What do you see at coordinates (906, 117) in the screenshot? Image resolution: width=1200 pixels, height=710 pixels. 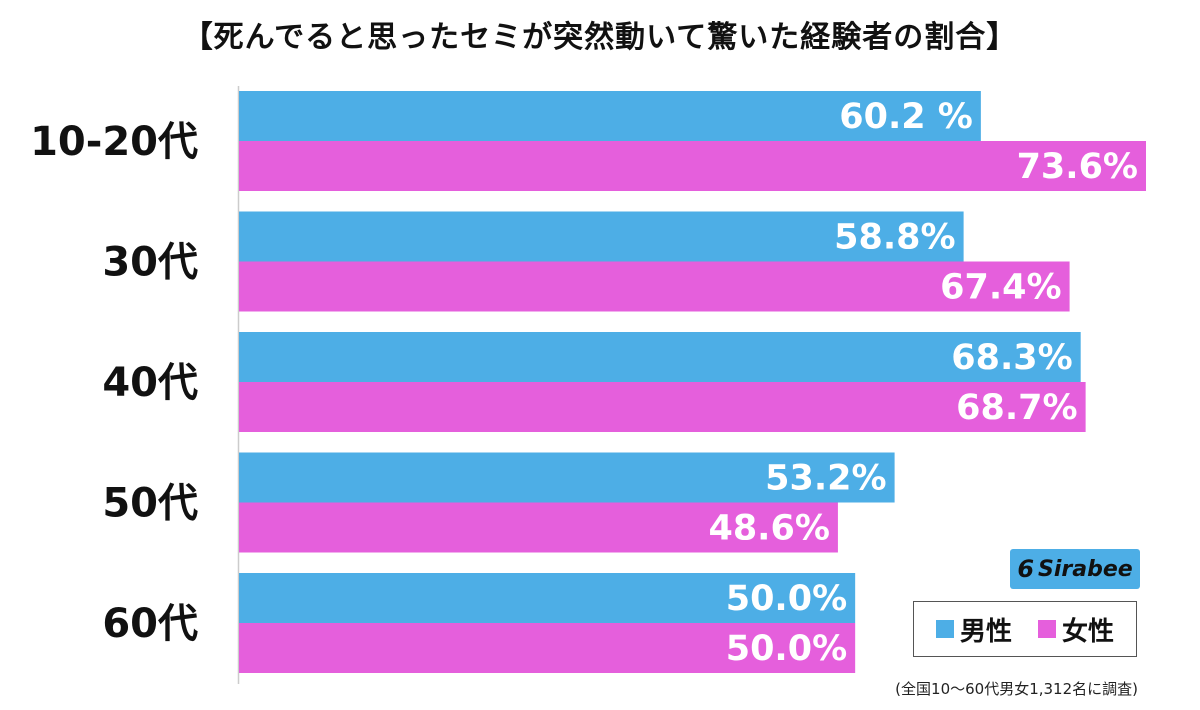 I see `value-label-male: 60.2 %` at bounding box center [906, 117].